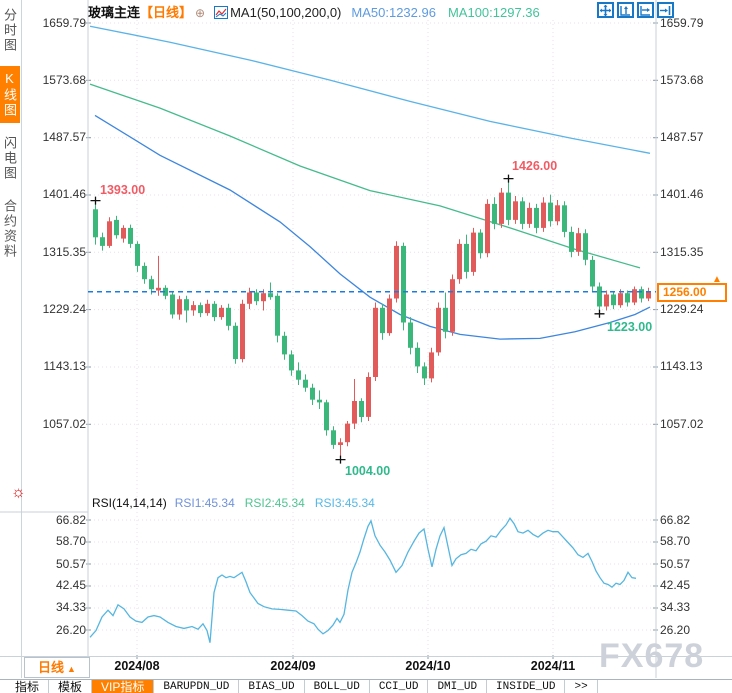 The image size is (732, 693). I want to click on scale-up-icon, so click(625, 10).